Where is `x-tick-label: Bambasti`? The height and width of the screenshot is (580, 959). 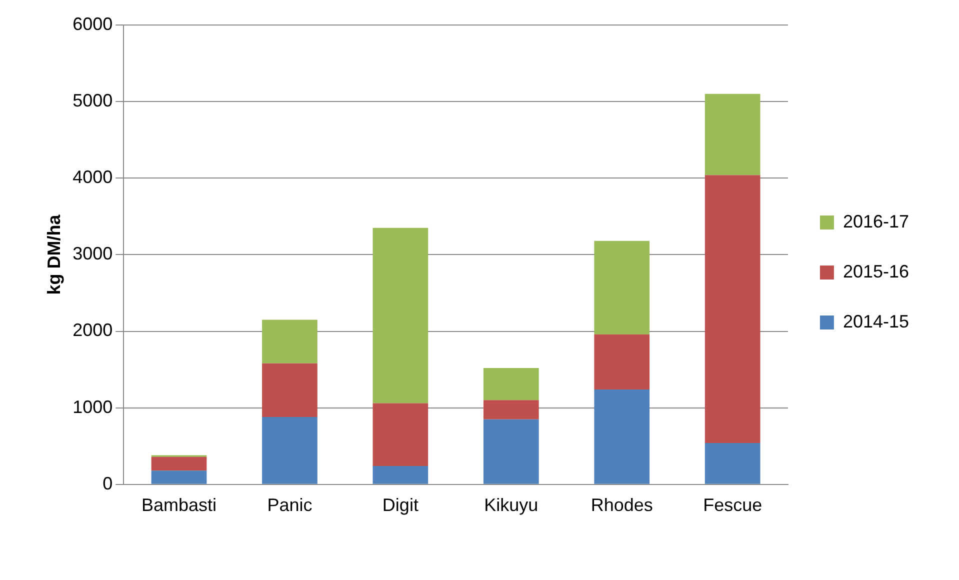
x-tick-label: Bambasti is located at coordinates (179, 505).